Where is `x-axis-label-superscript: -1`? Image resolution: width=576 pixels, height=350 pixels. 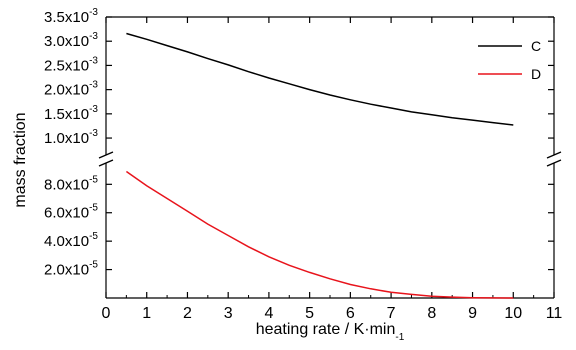 x-axis-label-superscript: -1 is located at coordinates (399, 337).